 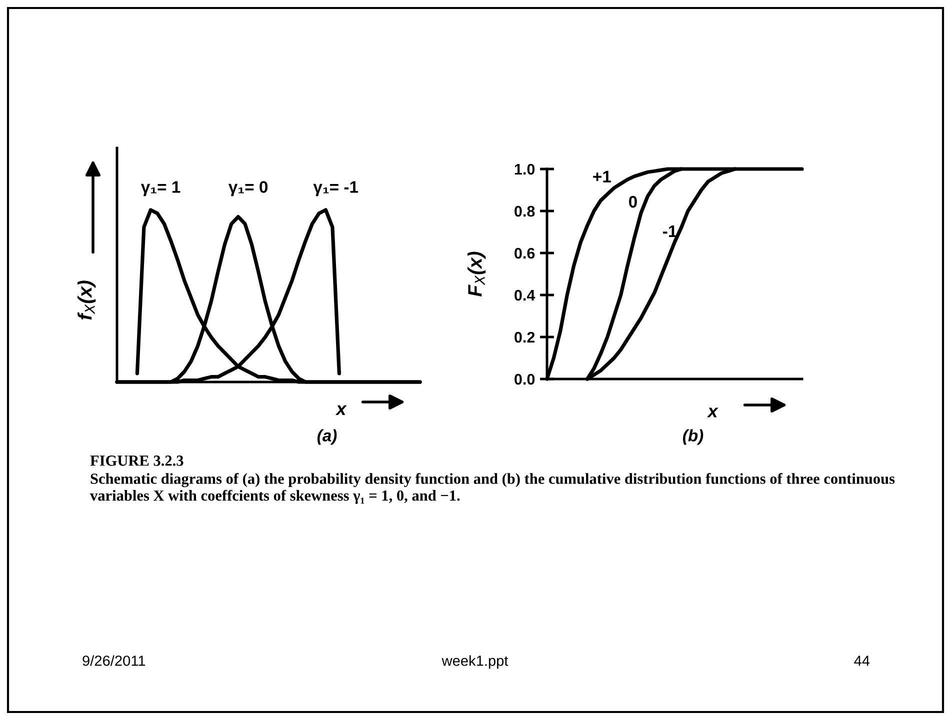 I want to click on series-label: +1, so click(x=602, y=176).